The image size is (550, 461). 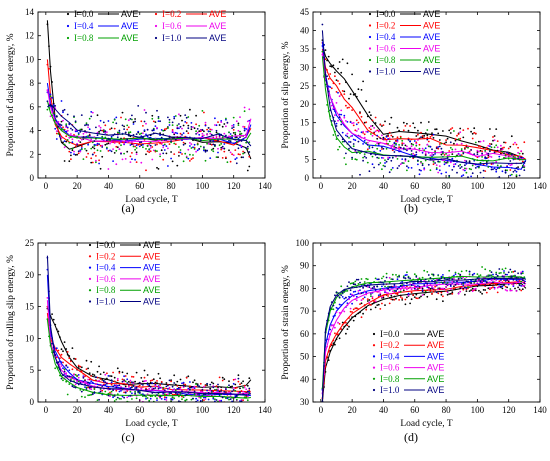 What do you see at coordinates (408, 345) in the screenshot?
I see `legend-item-0-2: I=0.2 AVE` at bounding box center [408, 345].